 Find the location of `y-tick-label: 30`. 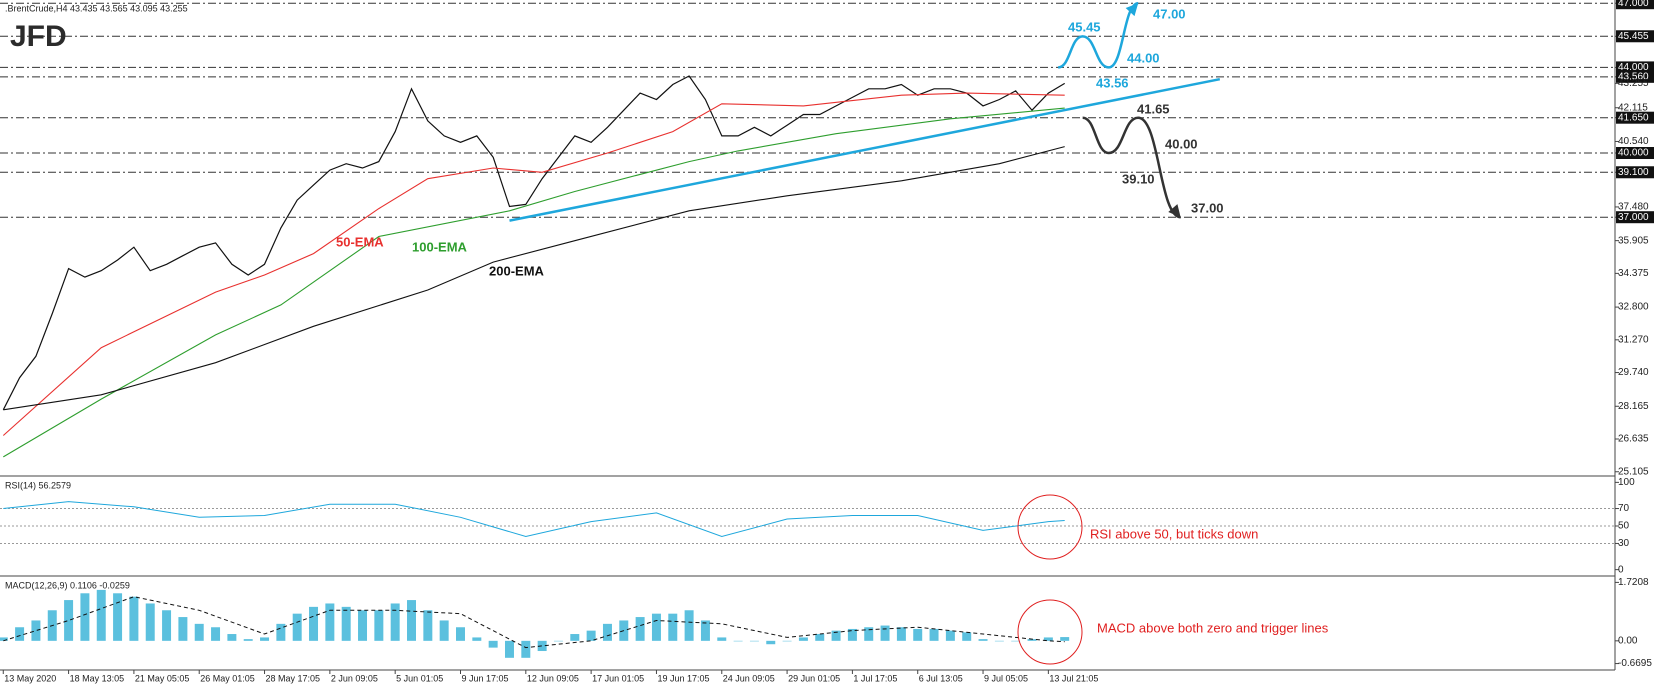

y-tick-label: 30 is located at coordinates (1624, 543).